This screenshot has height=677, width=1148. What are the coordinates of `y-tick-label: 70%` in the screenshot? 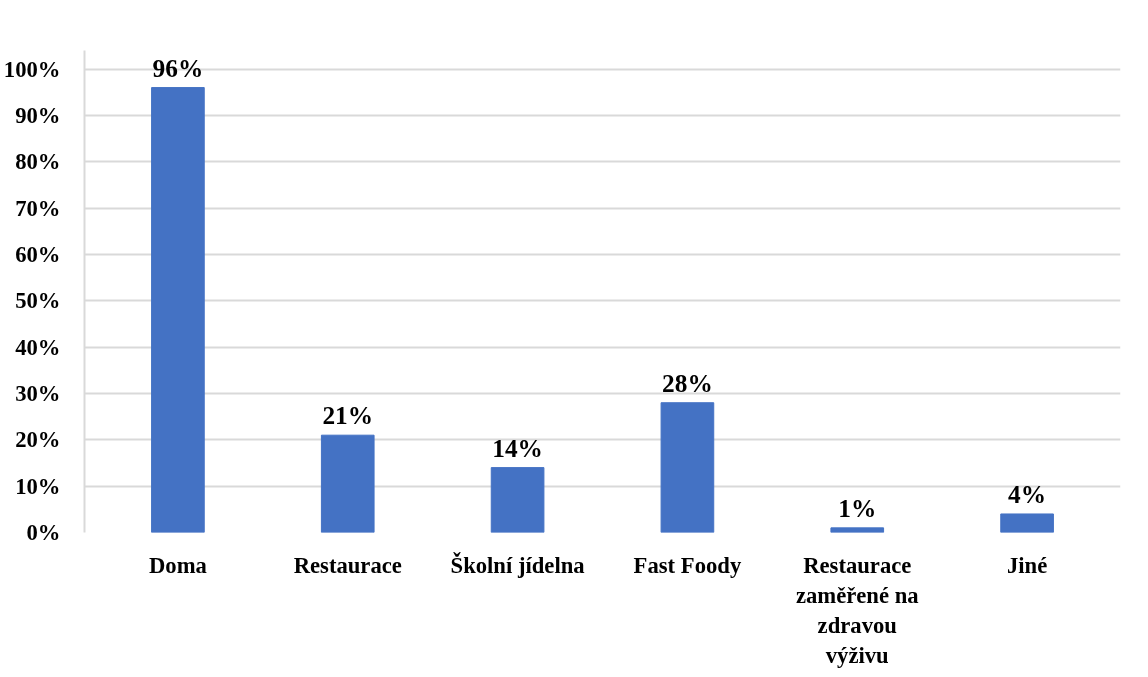 It's located at (38, 208).